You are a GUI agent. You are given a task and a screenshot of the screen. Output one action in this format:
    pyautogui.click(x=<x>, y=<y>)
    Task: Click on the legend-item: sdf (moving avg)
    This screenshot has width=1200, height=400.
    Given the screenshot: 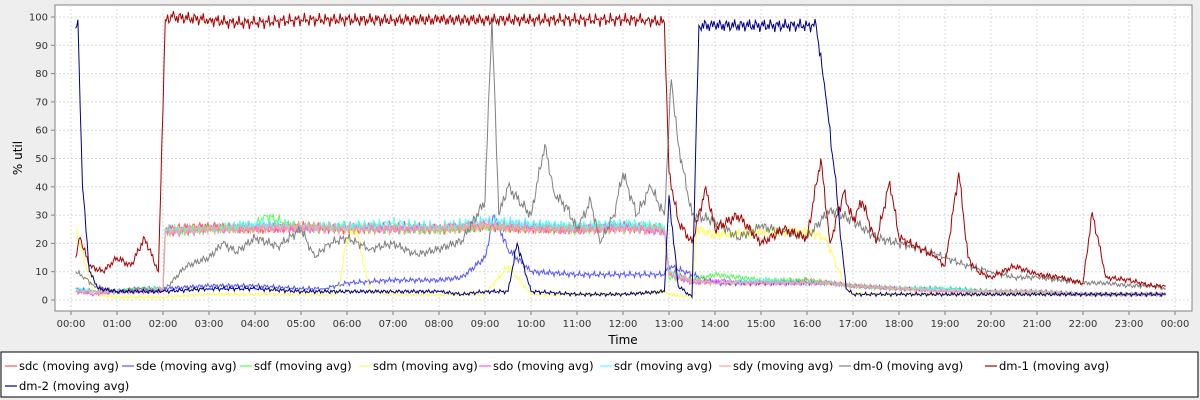 What is the action you would take?
    pyautogui.click(x=296, y=366)
    